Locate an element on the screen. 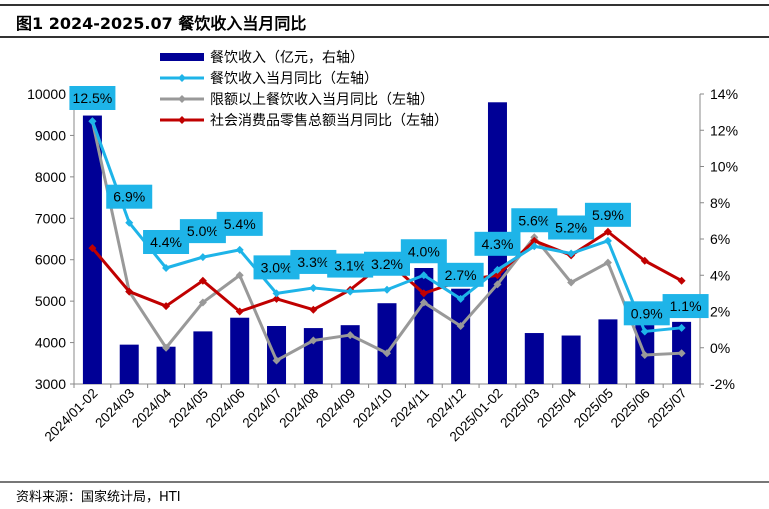 Image resolution: width=769 pixels, height=509 pixels. svg-text: 2.7% is located at coordinates (461, 275).